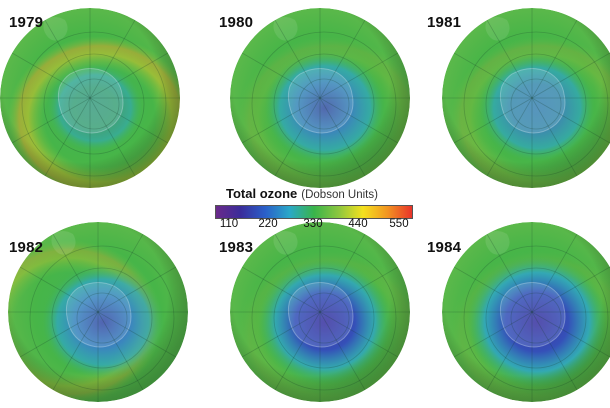 Image resolution: width=610 pixels, height=408 pixels. What do you see at coordinates (339, 195) in the screenshot?
I see `legend-units: (Dobson Units)` at bounding box center [339, 195].